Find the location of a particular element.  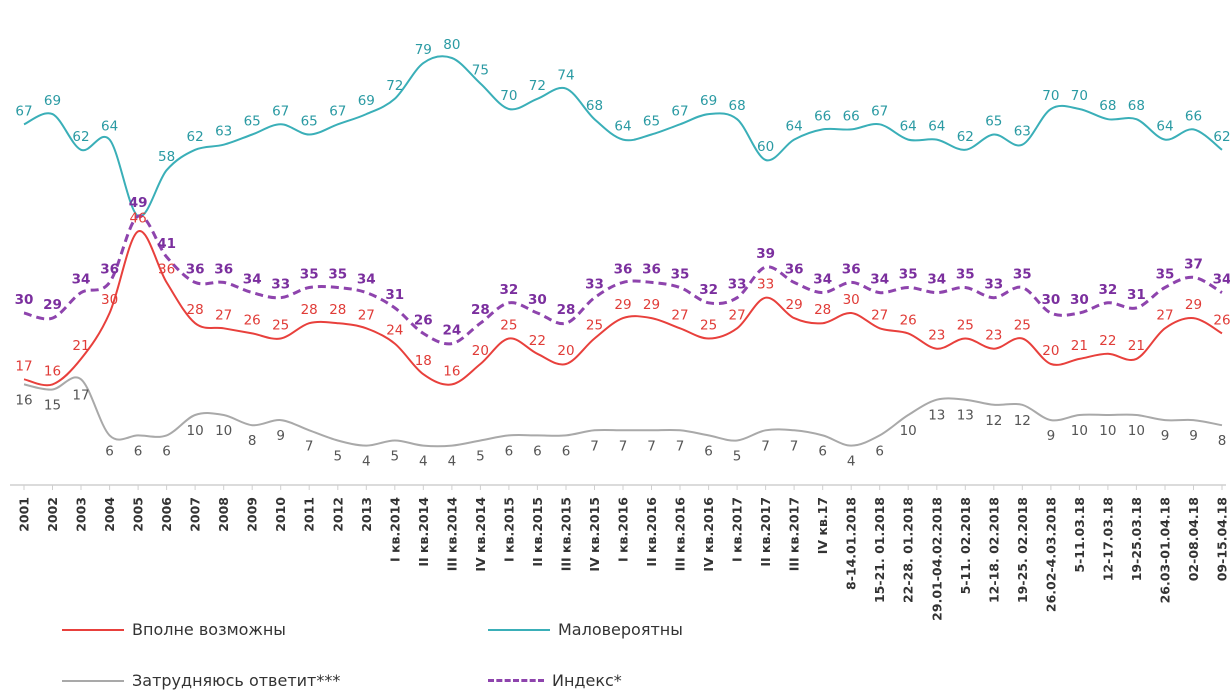

data-label-index: 29 is located at coordinates (52, 305).